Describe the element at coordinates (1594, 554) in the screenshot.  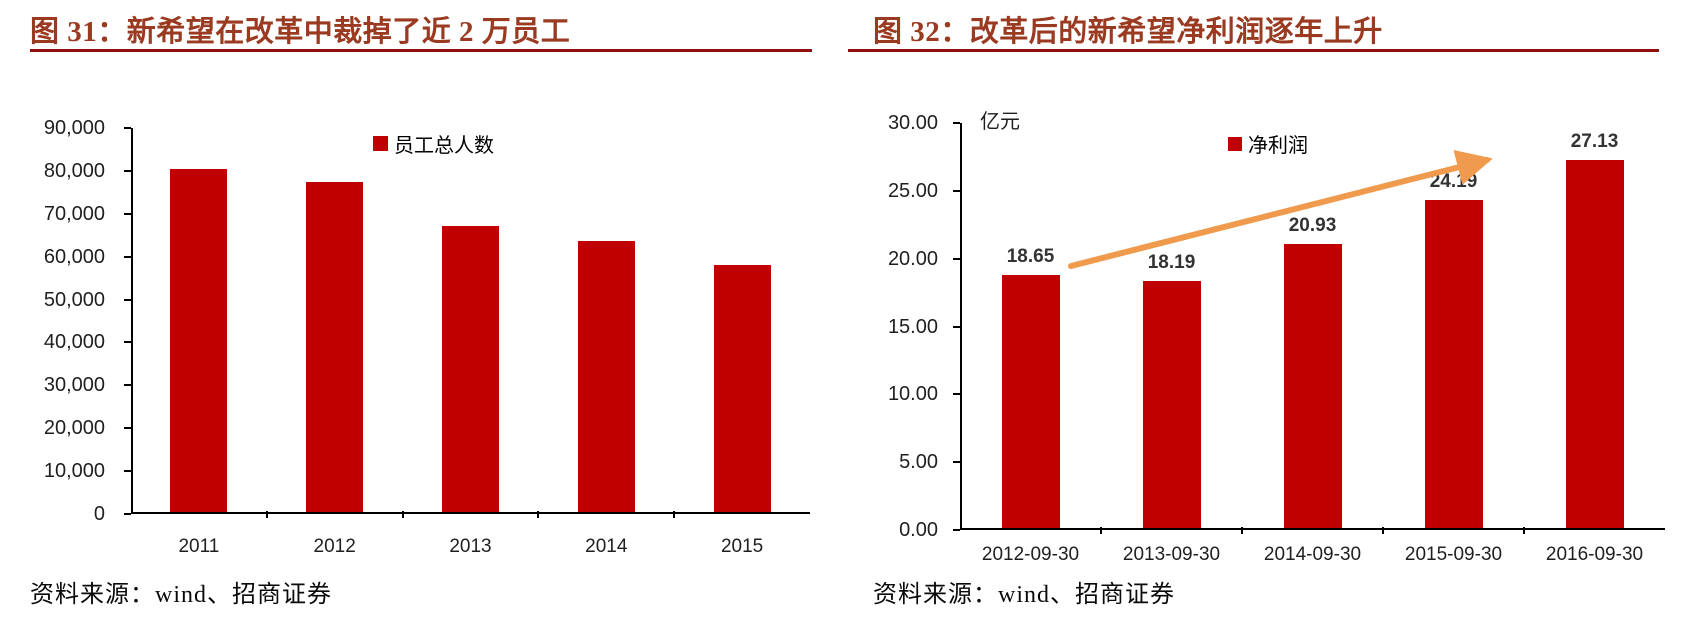
I see `x-category-label: 2016-09-30` at that location.